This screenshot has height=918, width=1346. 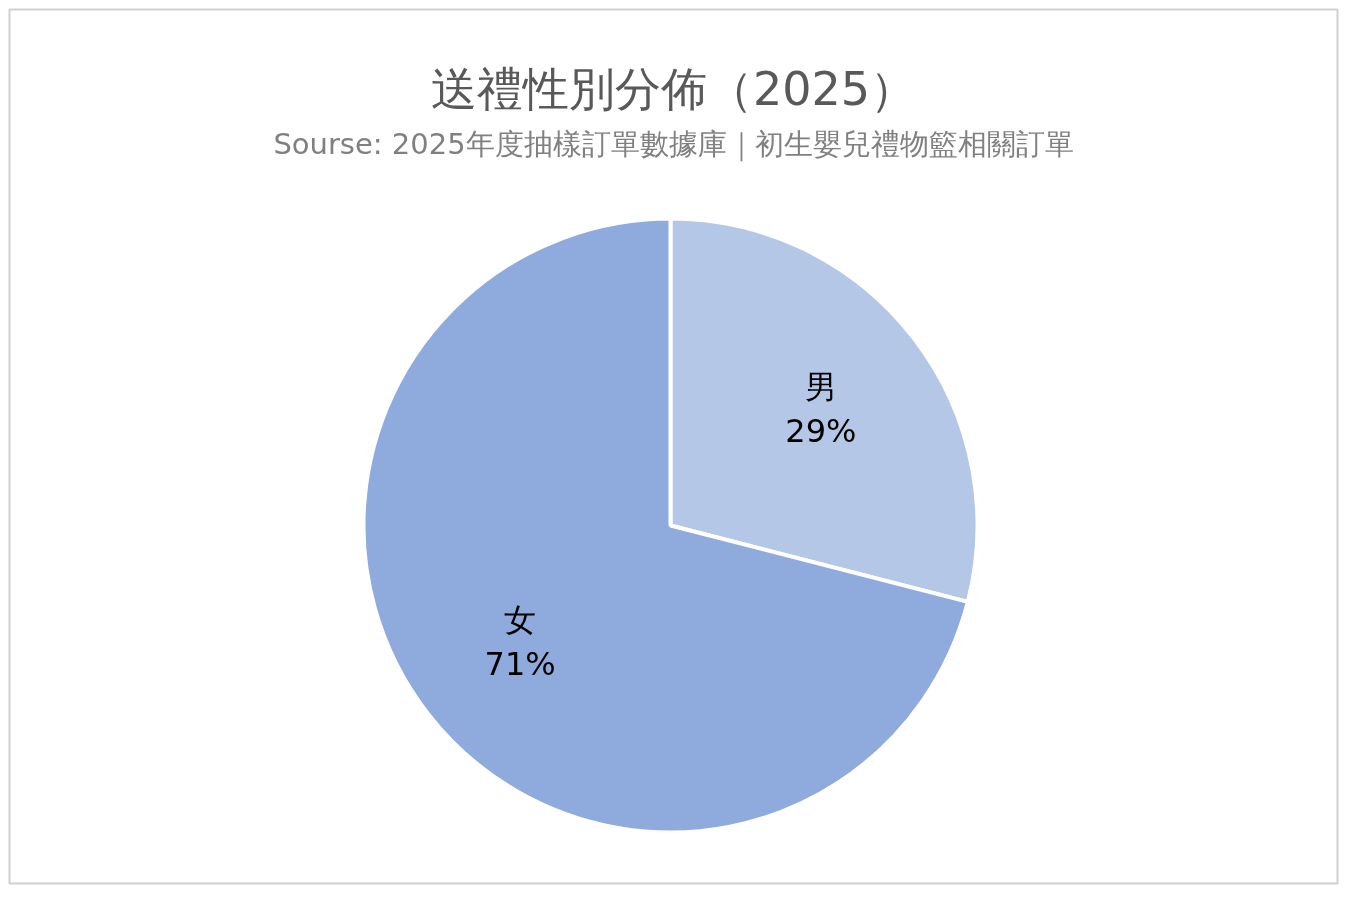 I want to click on slice-label: 女, so click(x=520, y=620).